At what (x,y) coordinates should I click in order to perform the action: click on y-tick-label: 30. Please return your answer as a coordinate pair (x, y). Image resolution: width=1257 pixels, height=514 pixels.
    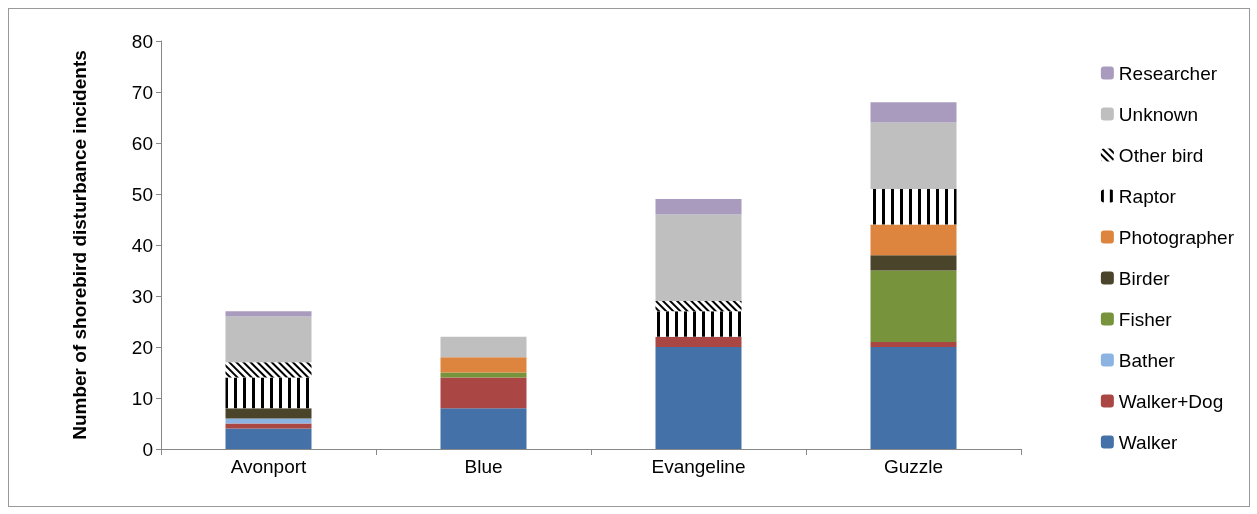
    Looking at the image, I should click on (142, 296).